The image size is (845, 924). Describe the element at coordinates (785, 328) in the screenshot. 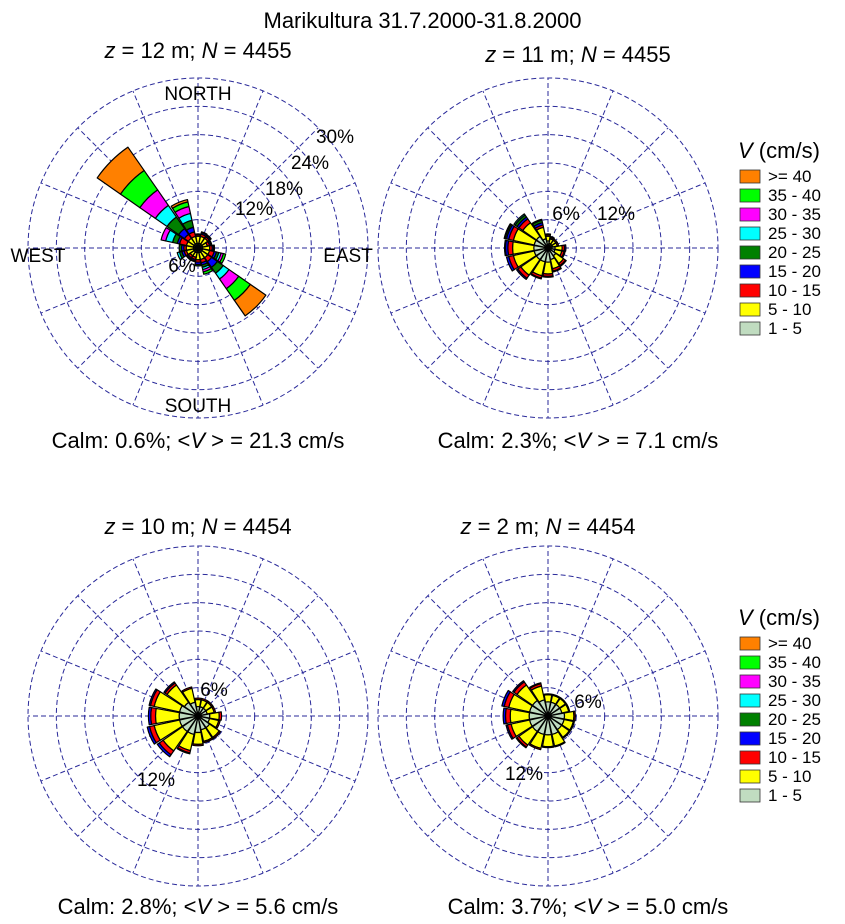

I see `legend-label: 1 - 5` at that location.